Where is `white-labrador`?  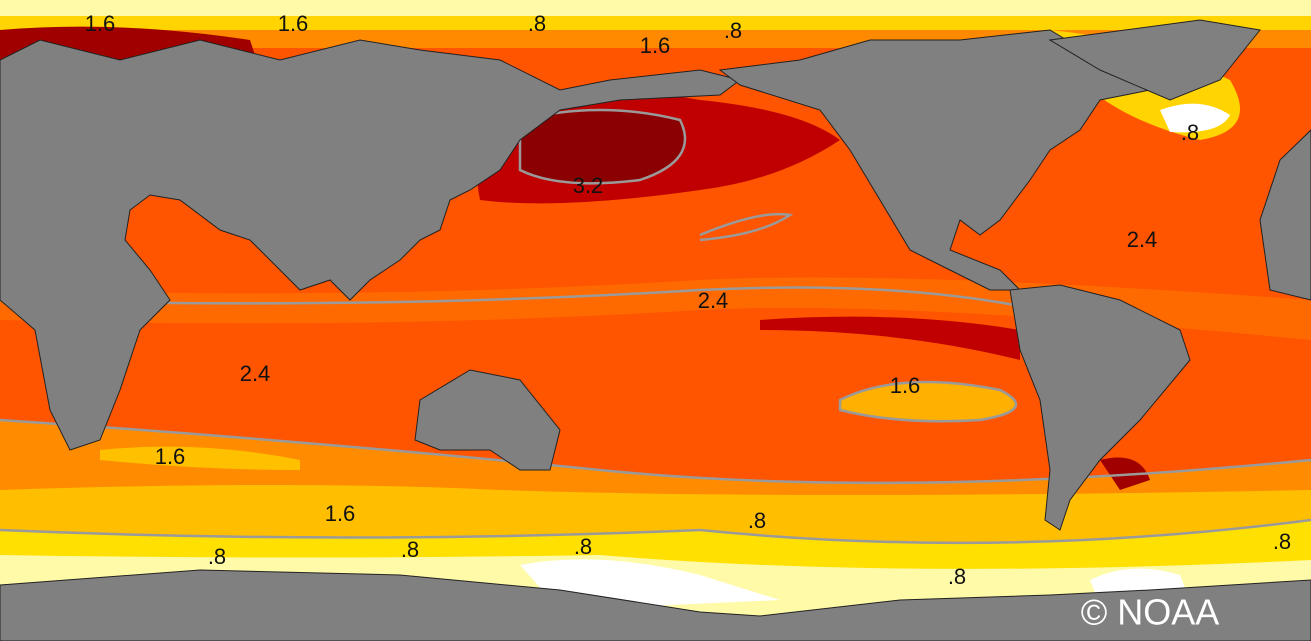
white-labrador is located at coordinates (1195, 118).